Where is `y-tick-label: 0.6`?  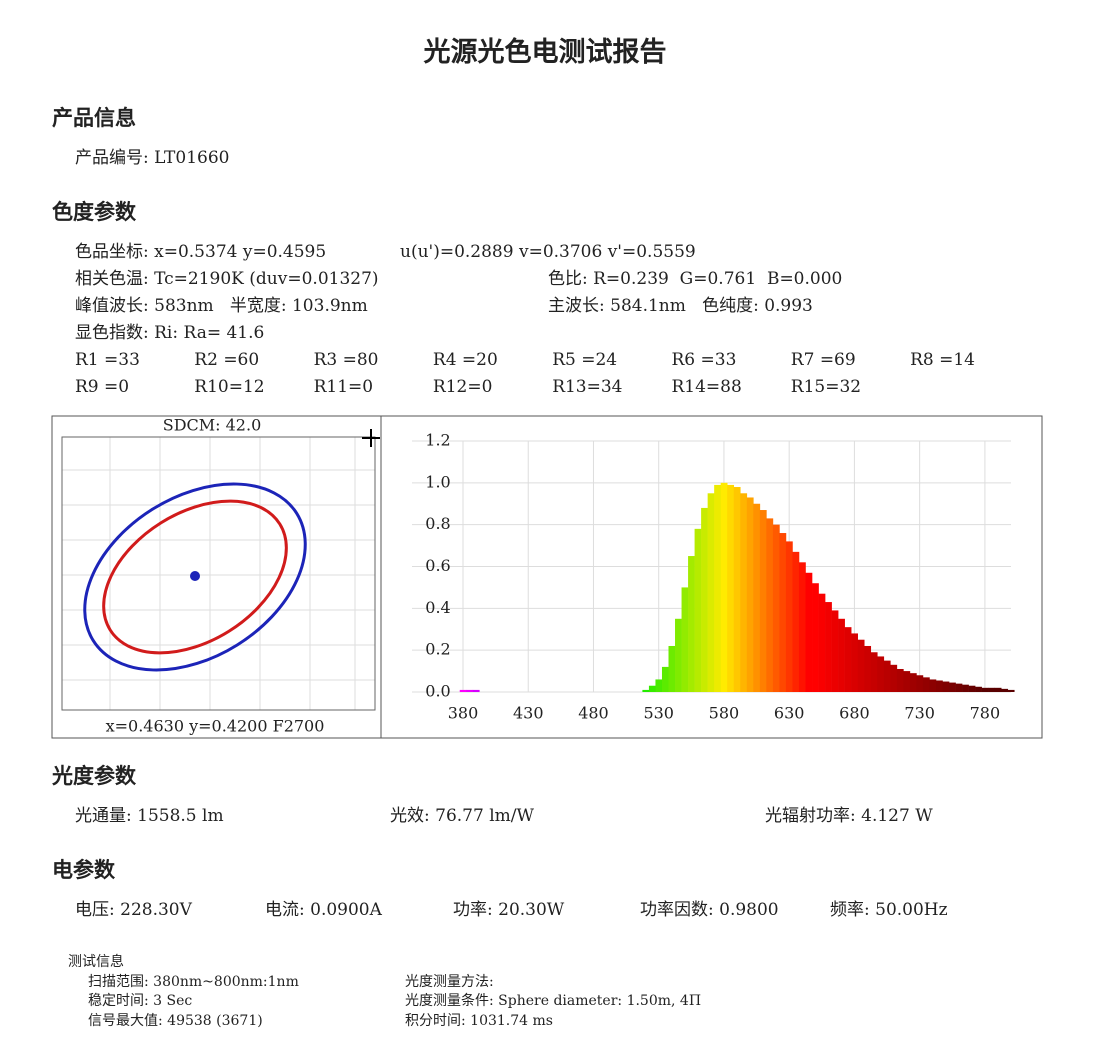
y-tick-label: 0.6 is located at coordinates (437, 565).